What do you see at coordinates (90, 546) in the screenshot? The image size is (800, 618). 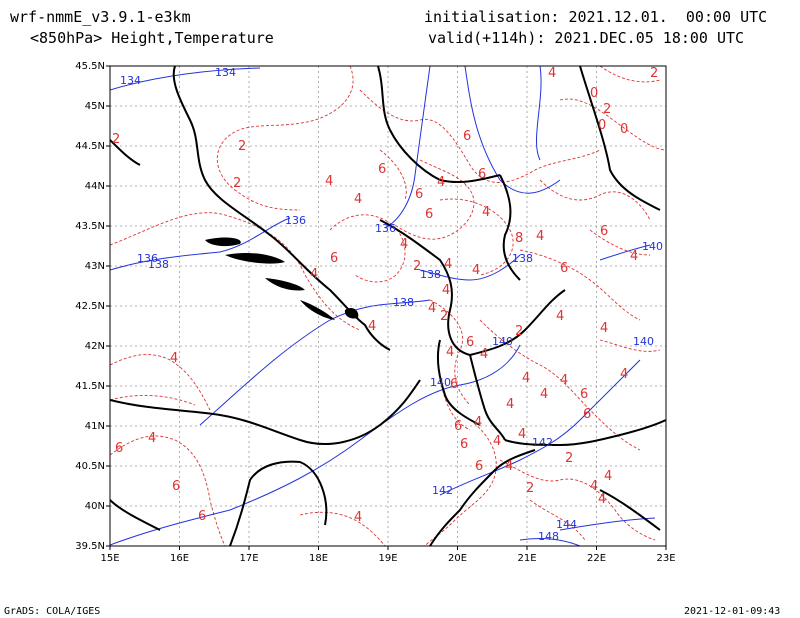 I see `lat-tick-label: 39.5N` at bounding box center [90, 546].